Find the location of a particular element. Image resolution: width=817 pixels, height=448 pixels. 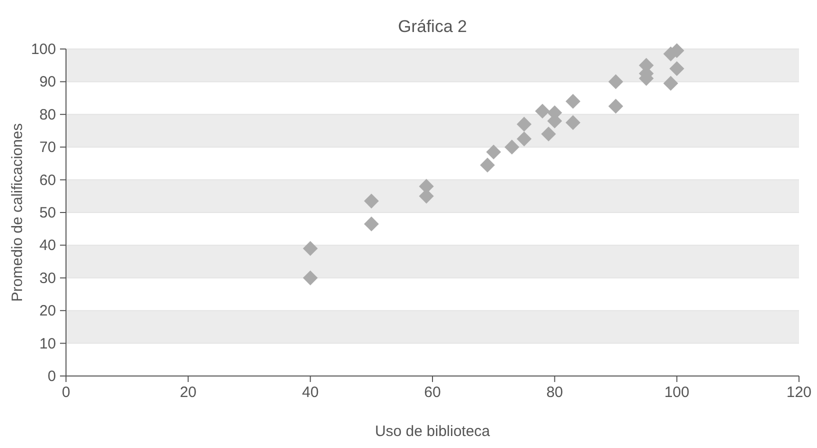

x-tick-label: 80 is located at coordinates (555, 392).